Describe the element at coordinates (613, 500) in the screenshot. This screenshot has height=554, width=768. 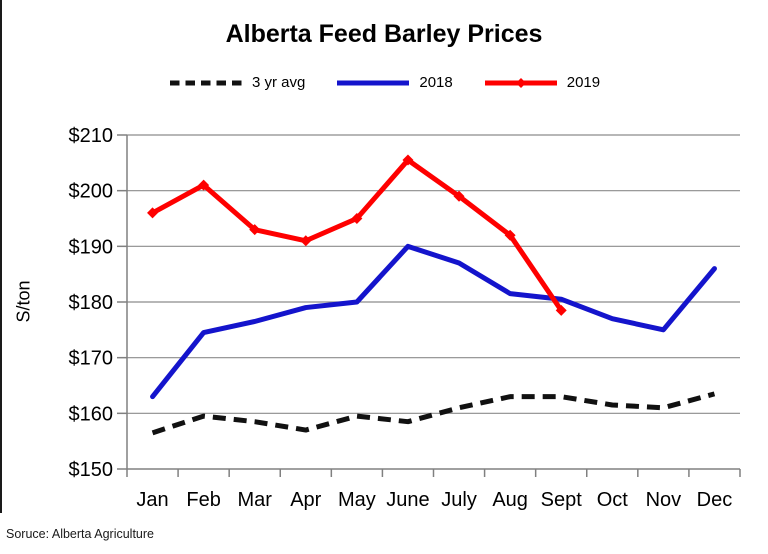
I see `x-tick-label: Oct` at that location.